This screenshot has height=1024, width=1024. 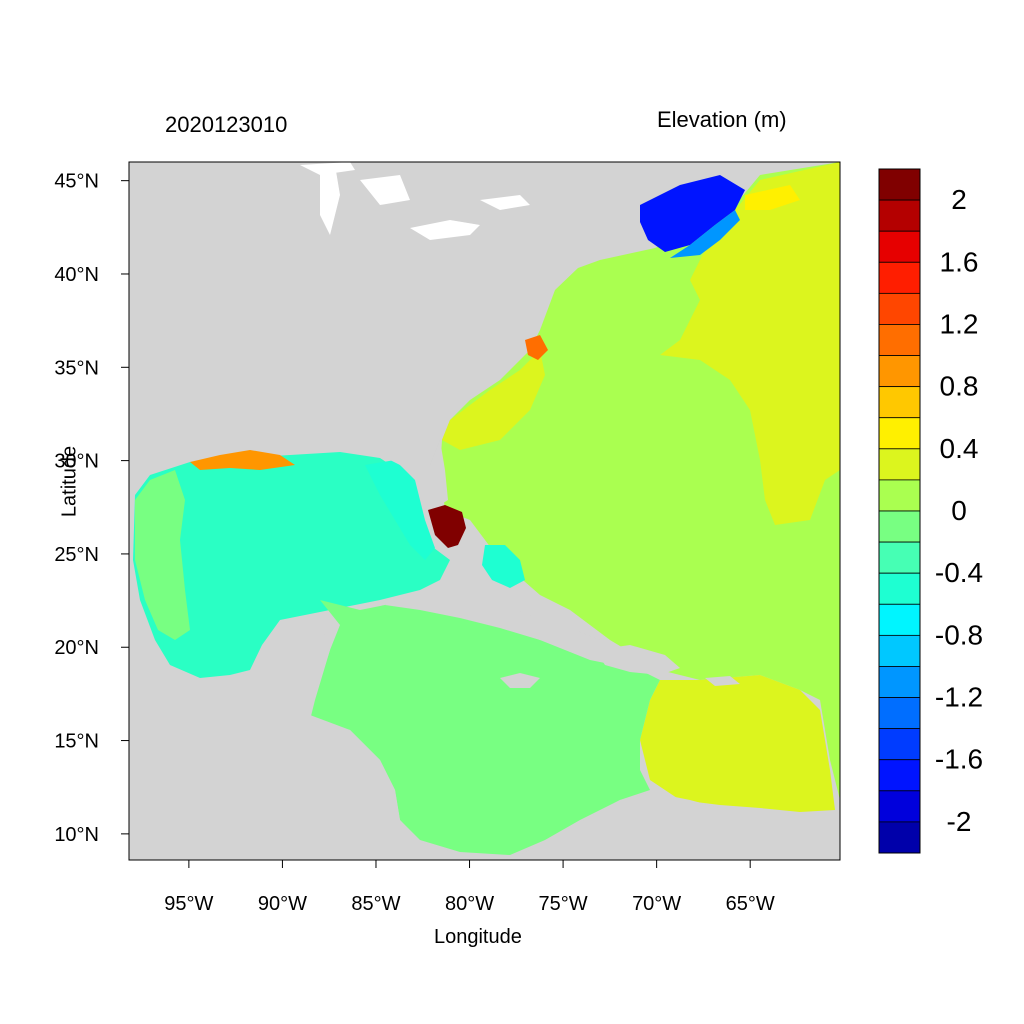 What do you see at coordinates (503, 566) in the screenshot?
I see `bahamas-banks` at bounding box center [503, 566].